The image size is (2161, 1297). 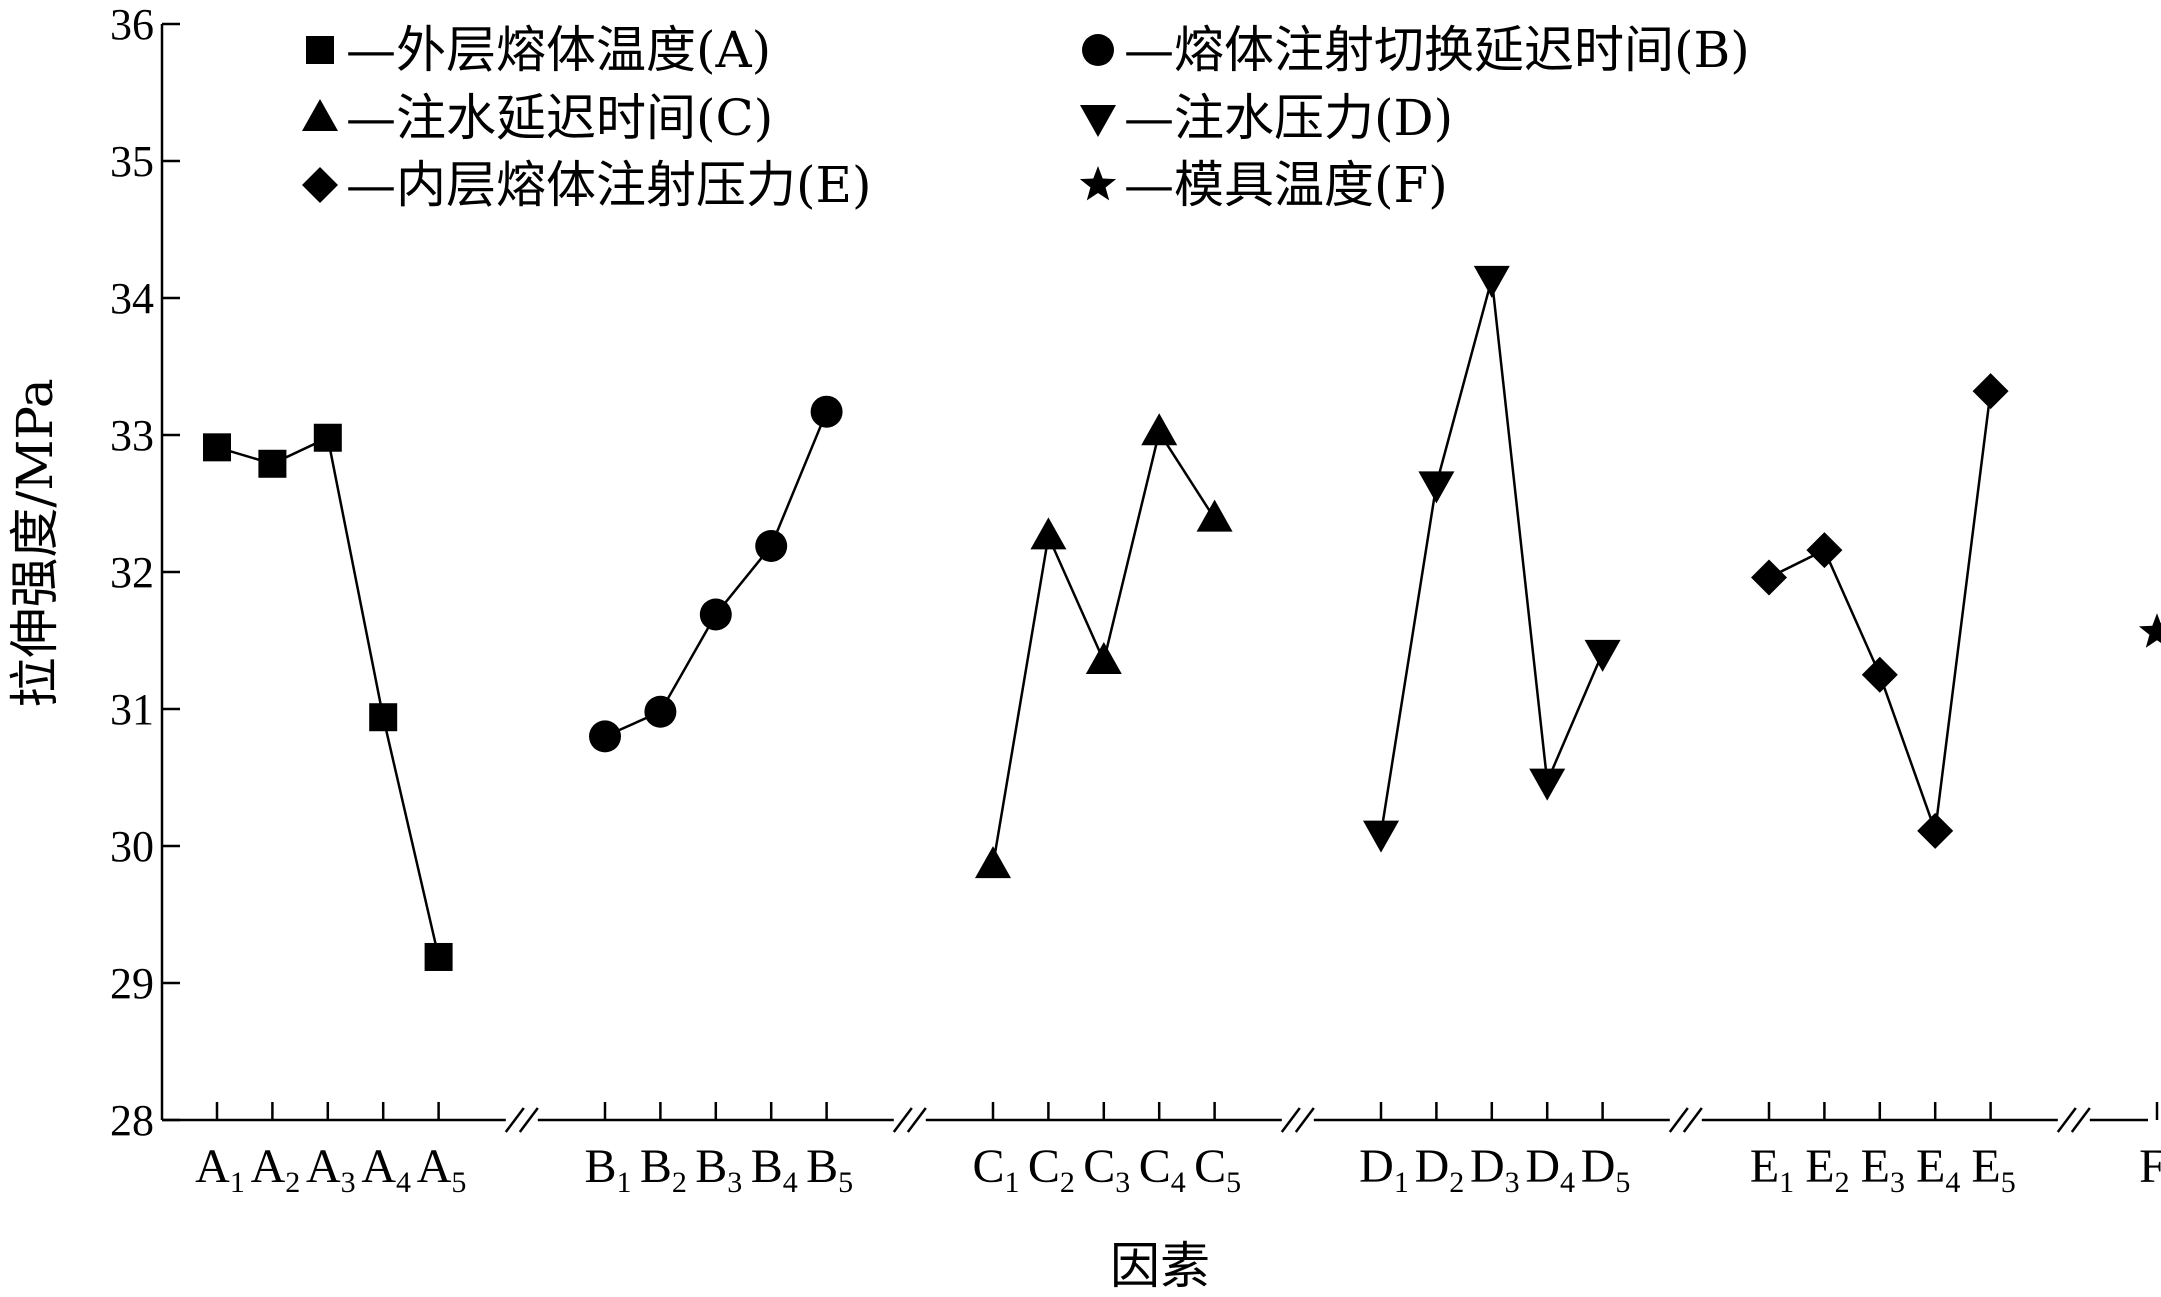 What do you see at coordinates (2150, 1169) in the screenshot?
I see `x-tick-label: F1` at bounding box center [2150, 1169].